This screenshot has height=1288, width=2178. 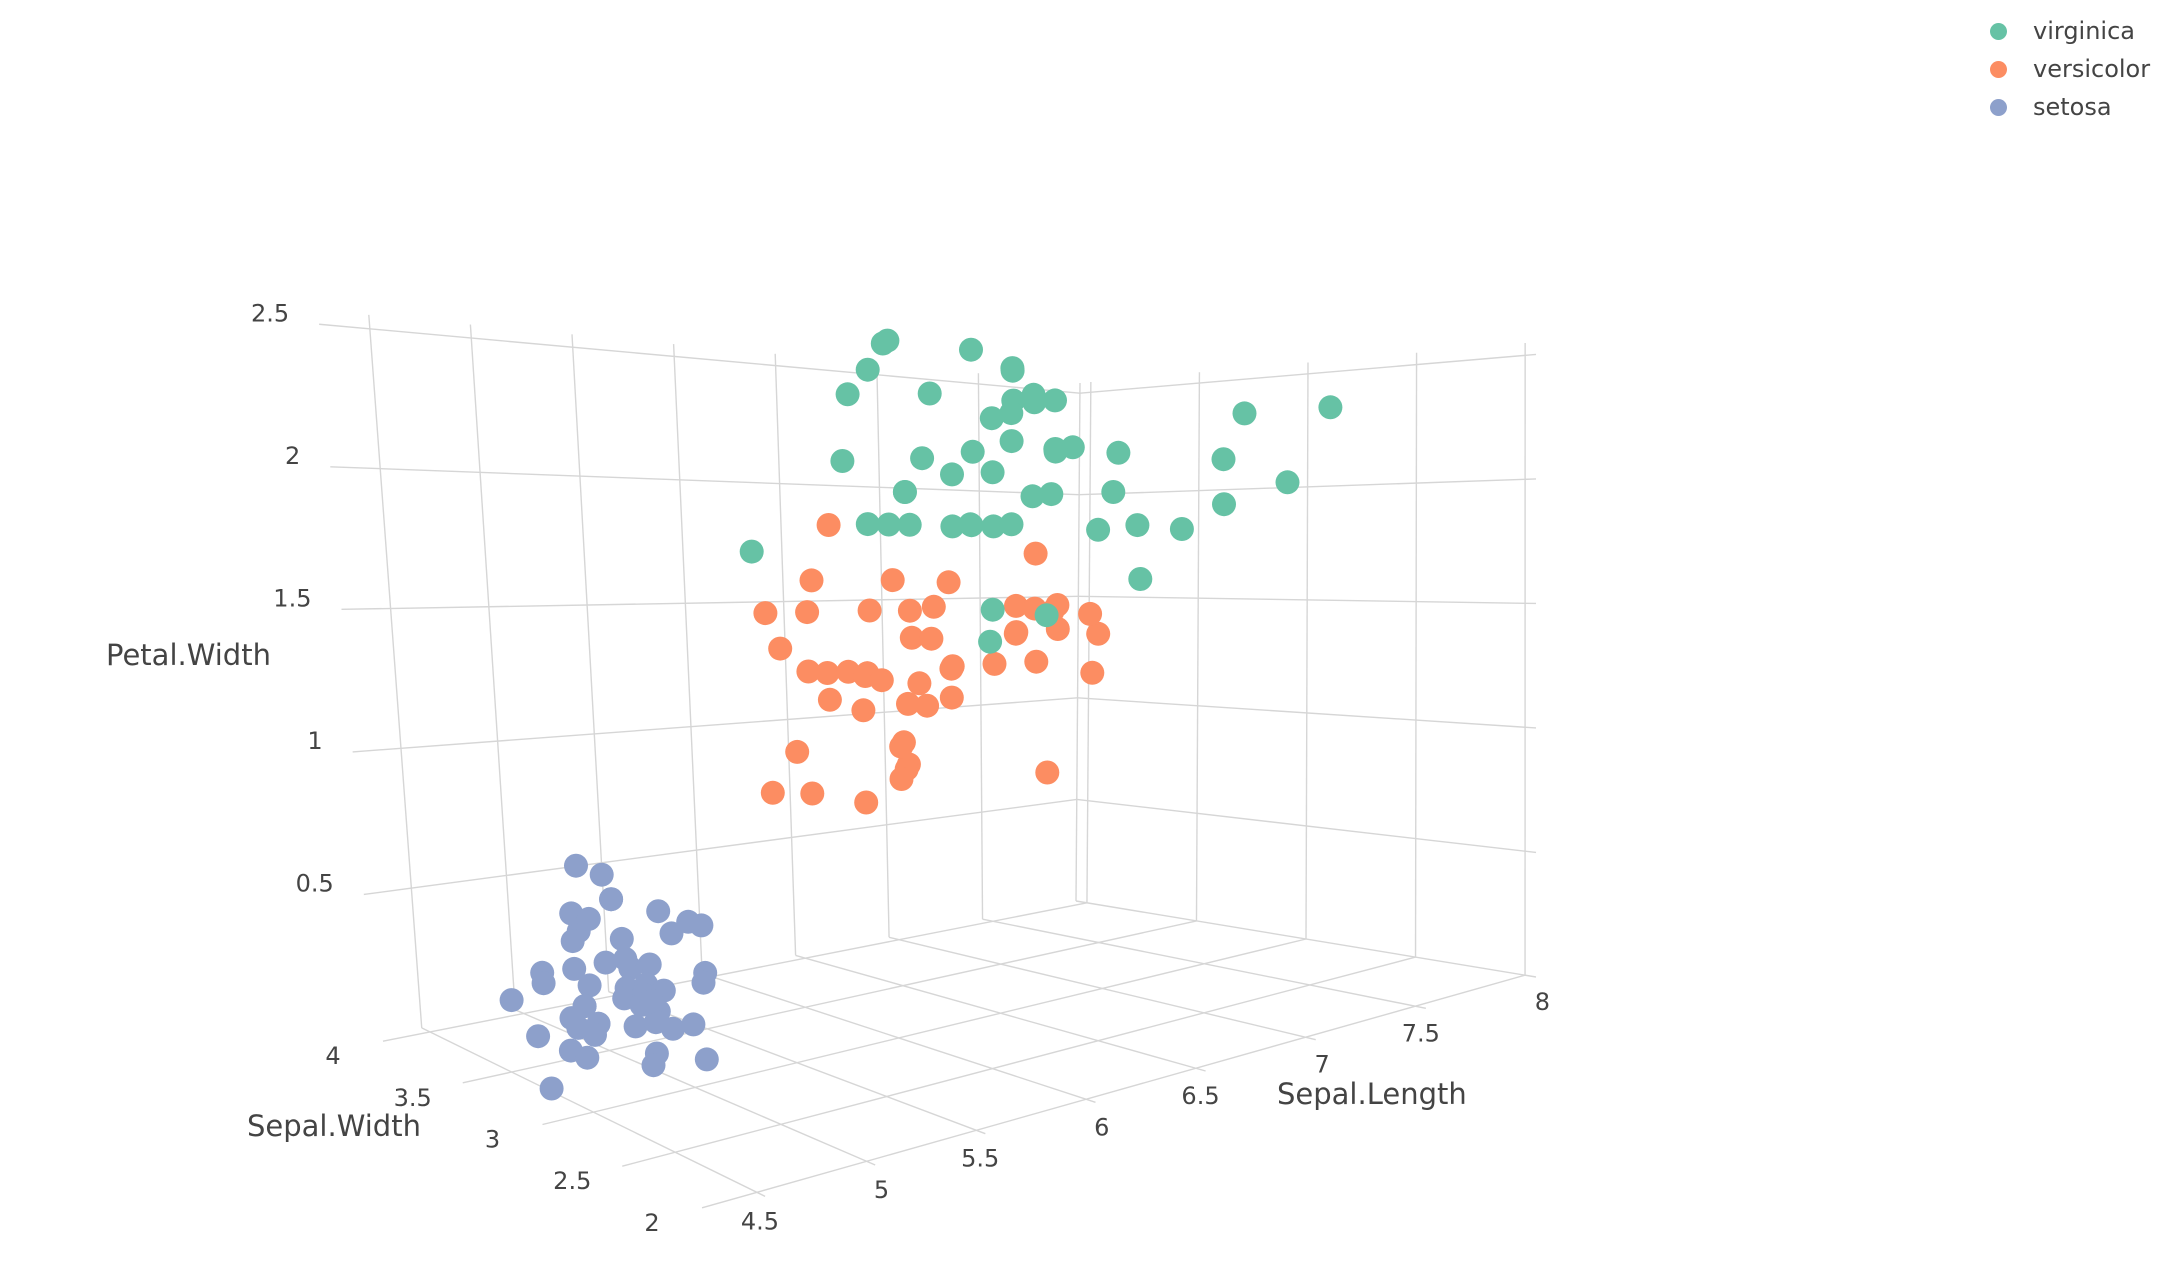 What do you see at coordinates (2070, 31) in the screenshot?
I see `legend-item-virginica: virginica` at bounding box center [2070, 31].